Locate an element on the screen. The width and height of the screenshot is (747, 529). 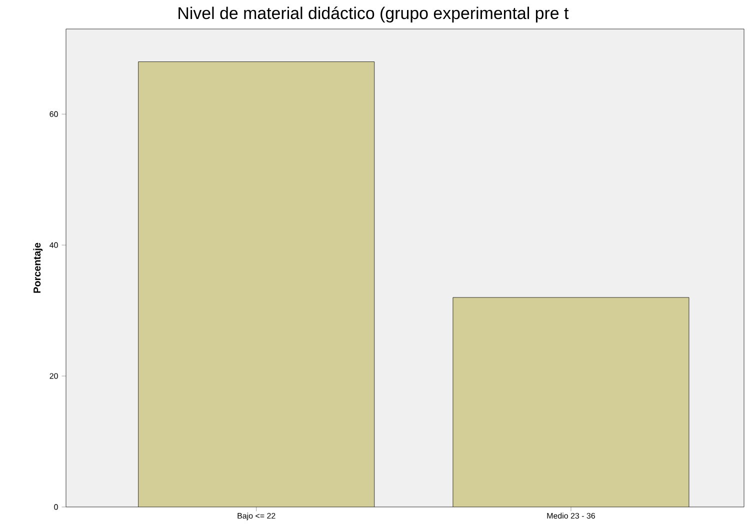
chart-title: Nivel de material didáctico (grupo experimental pre t is located at coordinates (373, 14).